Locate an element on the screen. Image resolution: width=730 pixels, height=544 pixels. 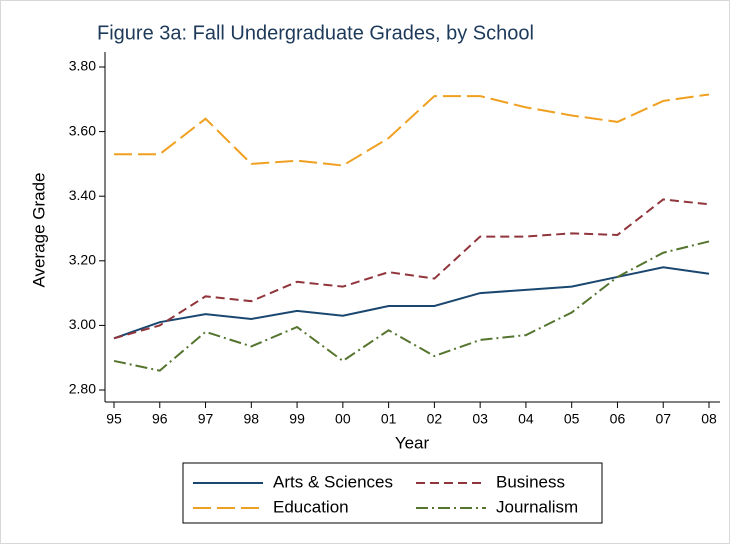
x-tick-label: 98 is located at coordinates (252, 419).